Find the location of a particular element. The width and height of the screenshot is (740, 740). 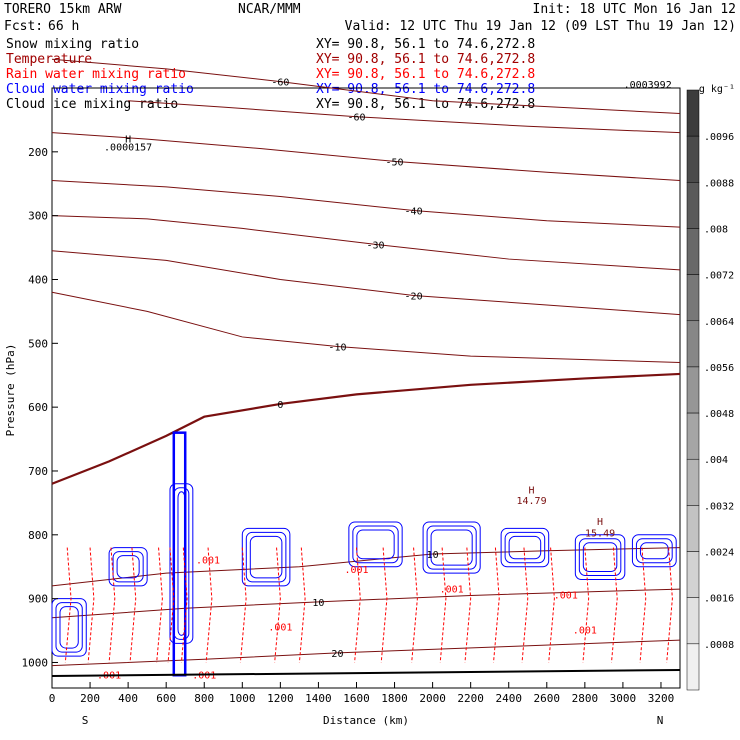

field-name-4: Cloud ice mixing ratio is located at coordinates (92, 104).